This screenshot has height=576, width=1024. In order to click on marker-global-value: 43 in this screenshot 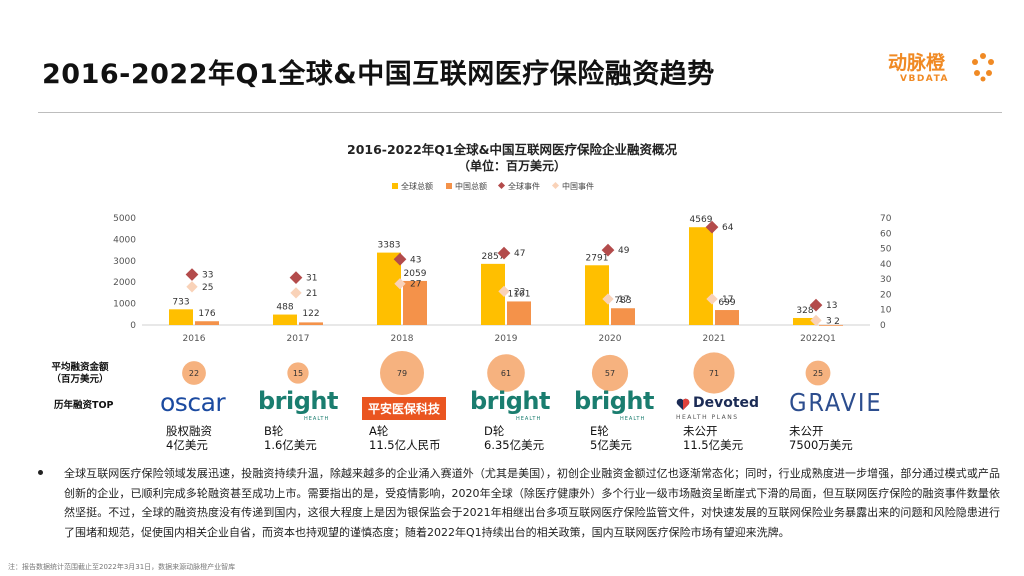, I will do `click(415, 260)`.